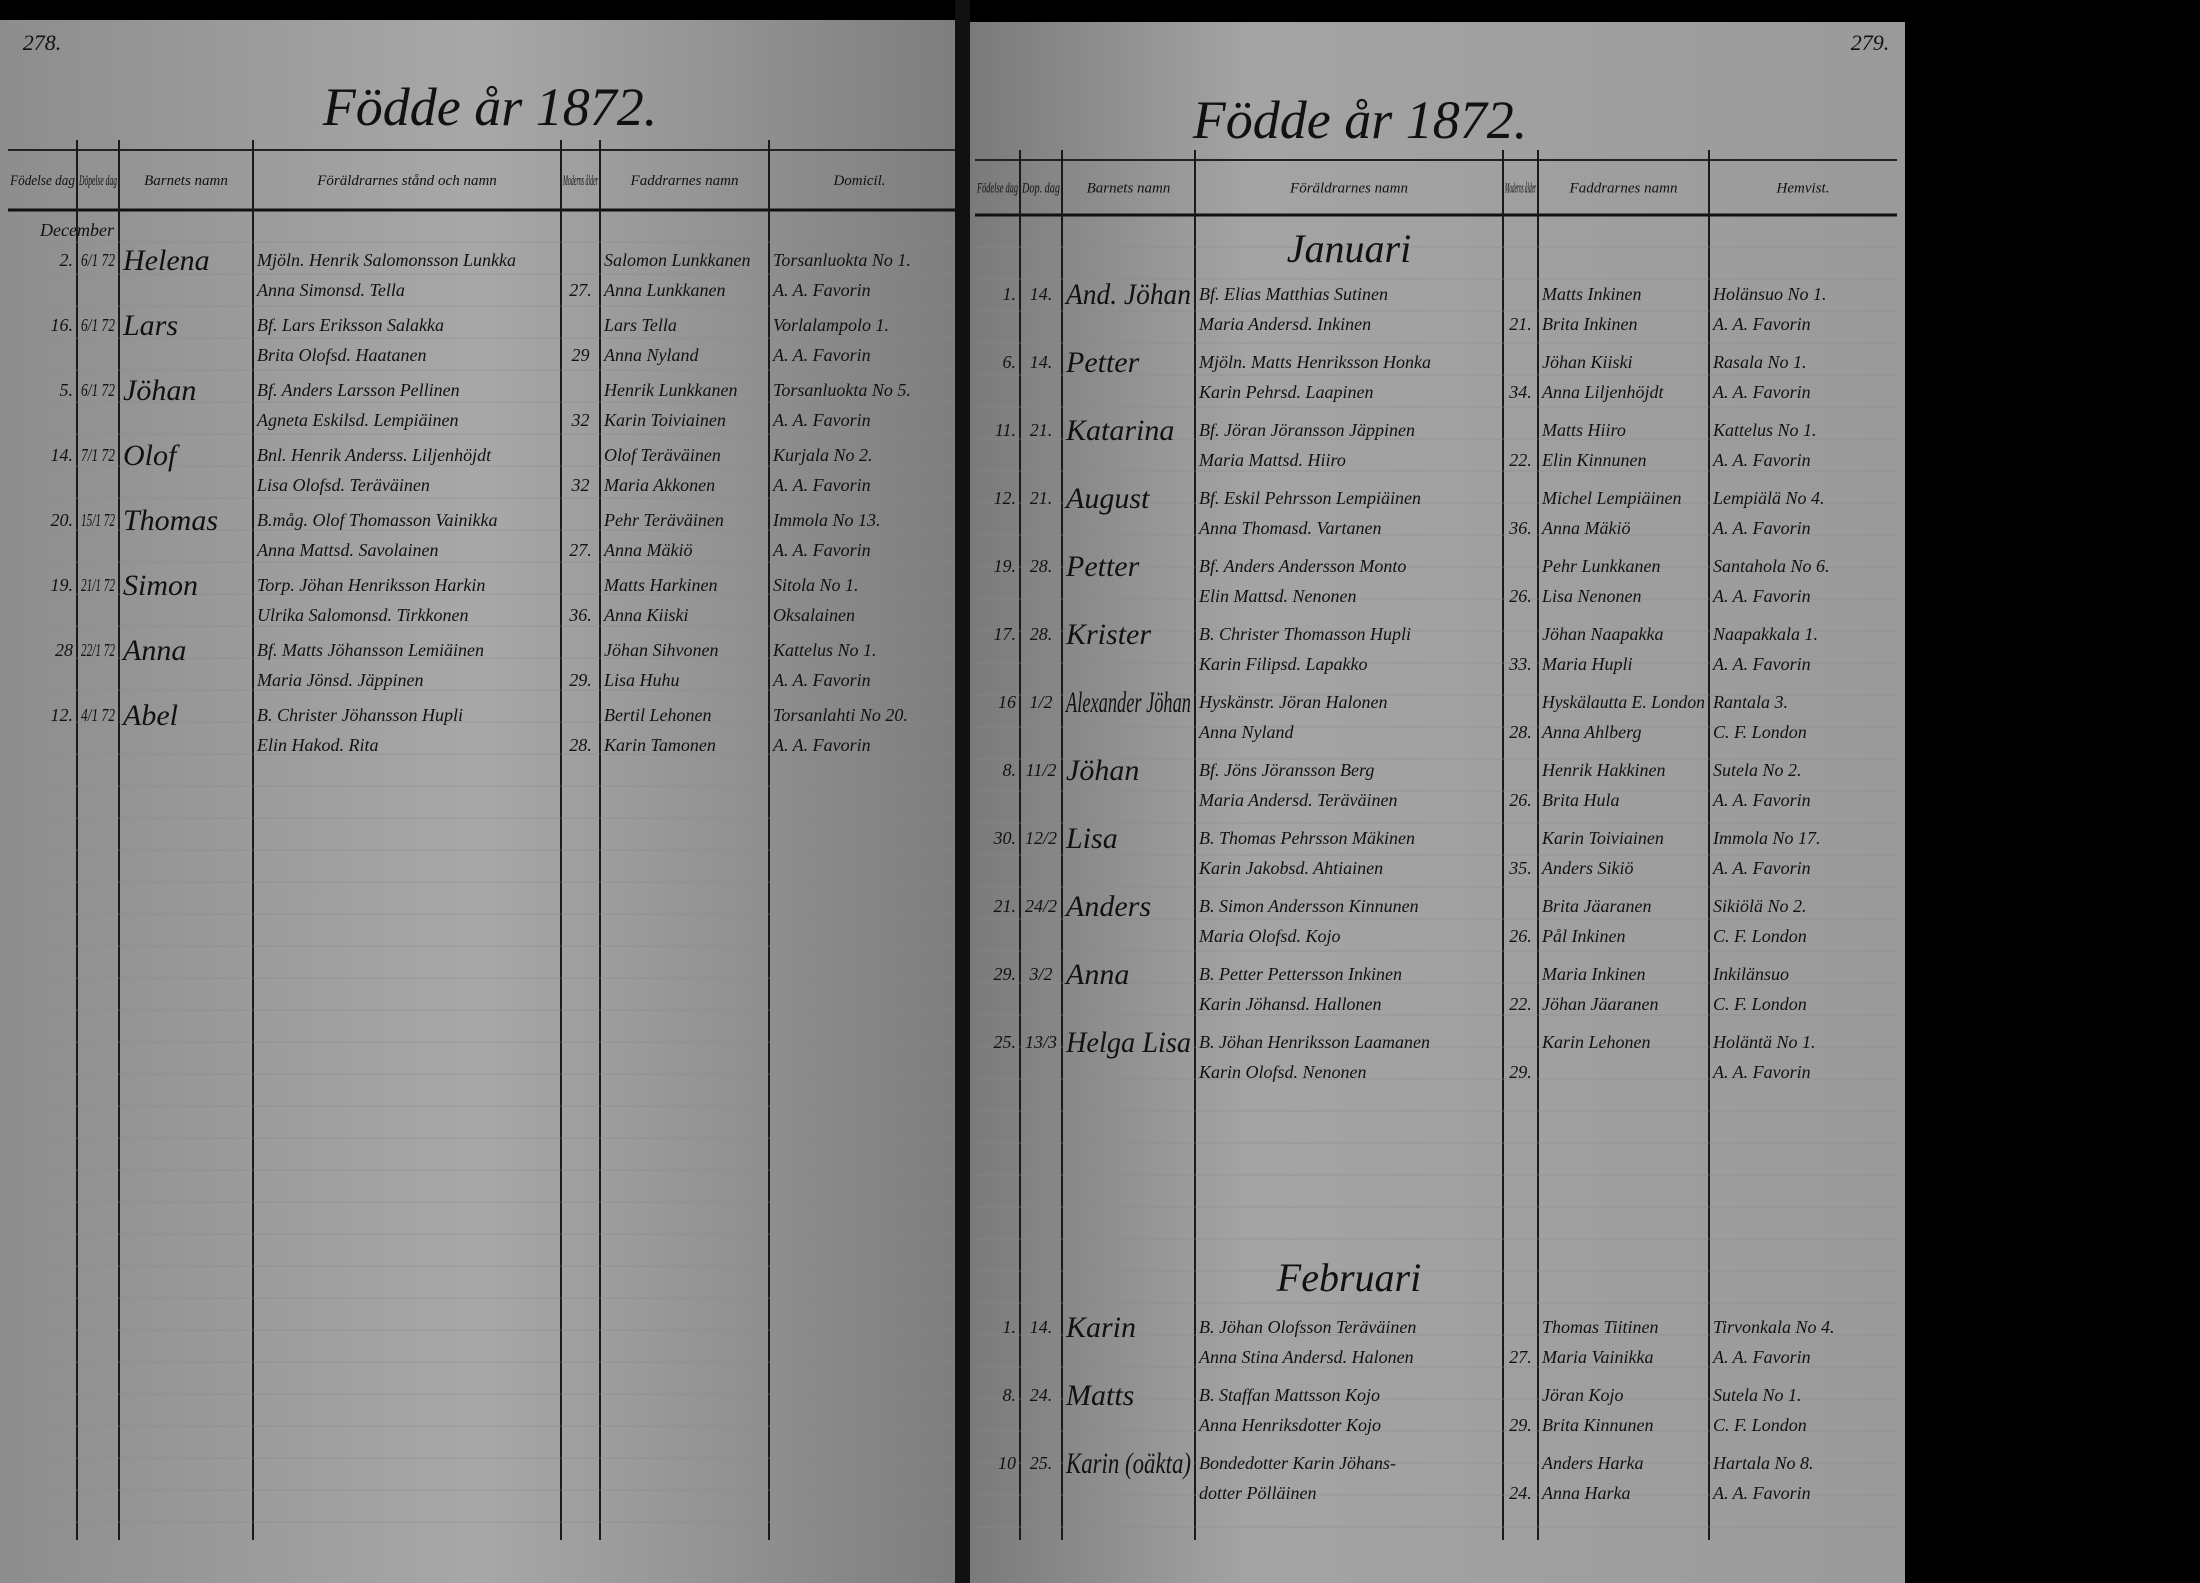 This screenshot has height=1583, width=2200. Describe the element at coordinates (1348, 1277) in the screenshot. I see `section-label: Februari` at that location.